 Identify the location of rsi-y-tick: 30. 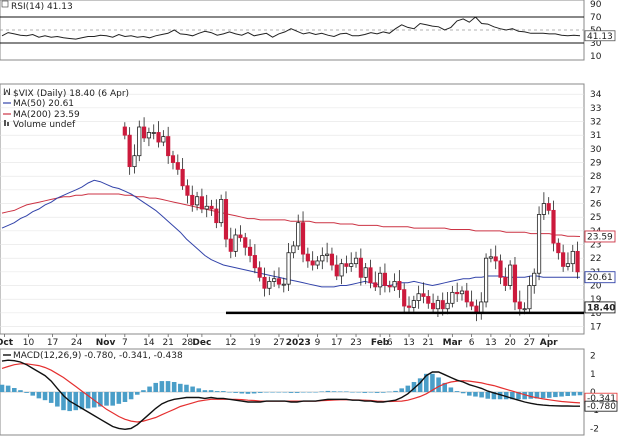
(596, 44).